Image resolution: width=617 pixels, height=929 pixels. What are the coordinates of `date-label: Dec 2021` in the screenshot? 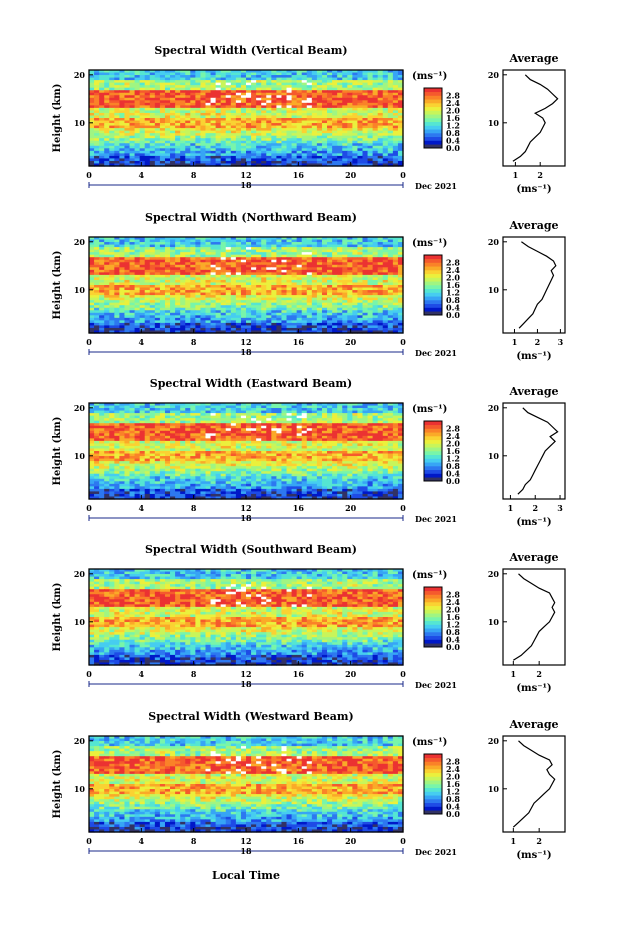 It's located at (436, 353).